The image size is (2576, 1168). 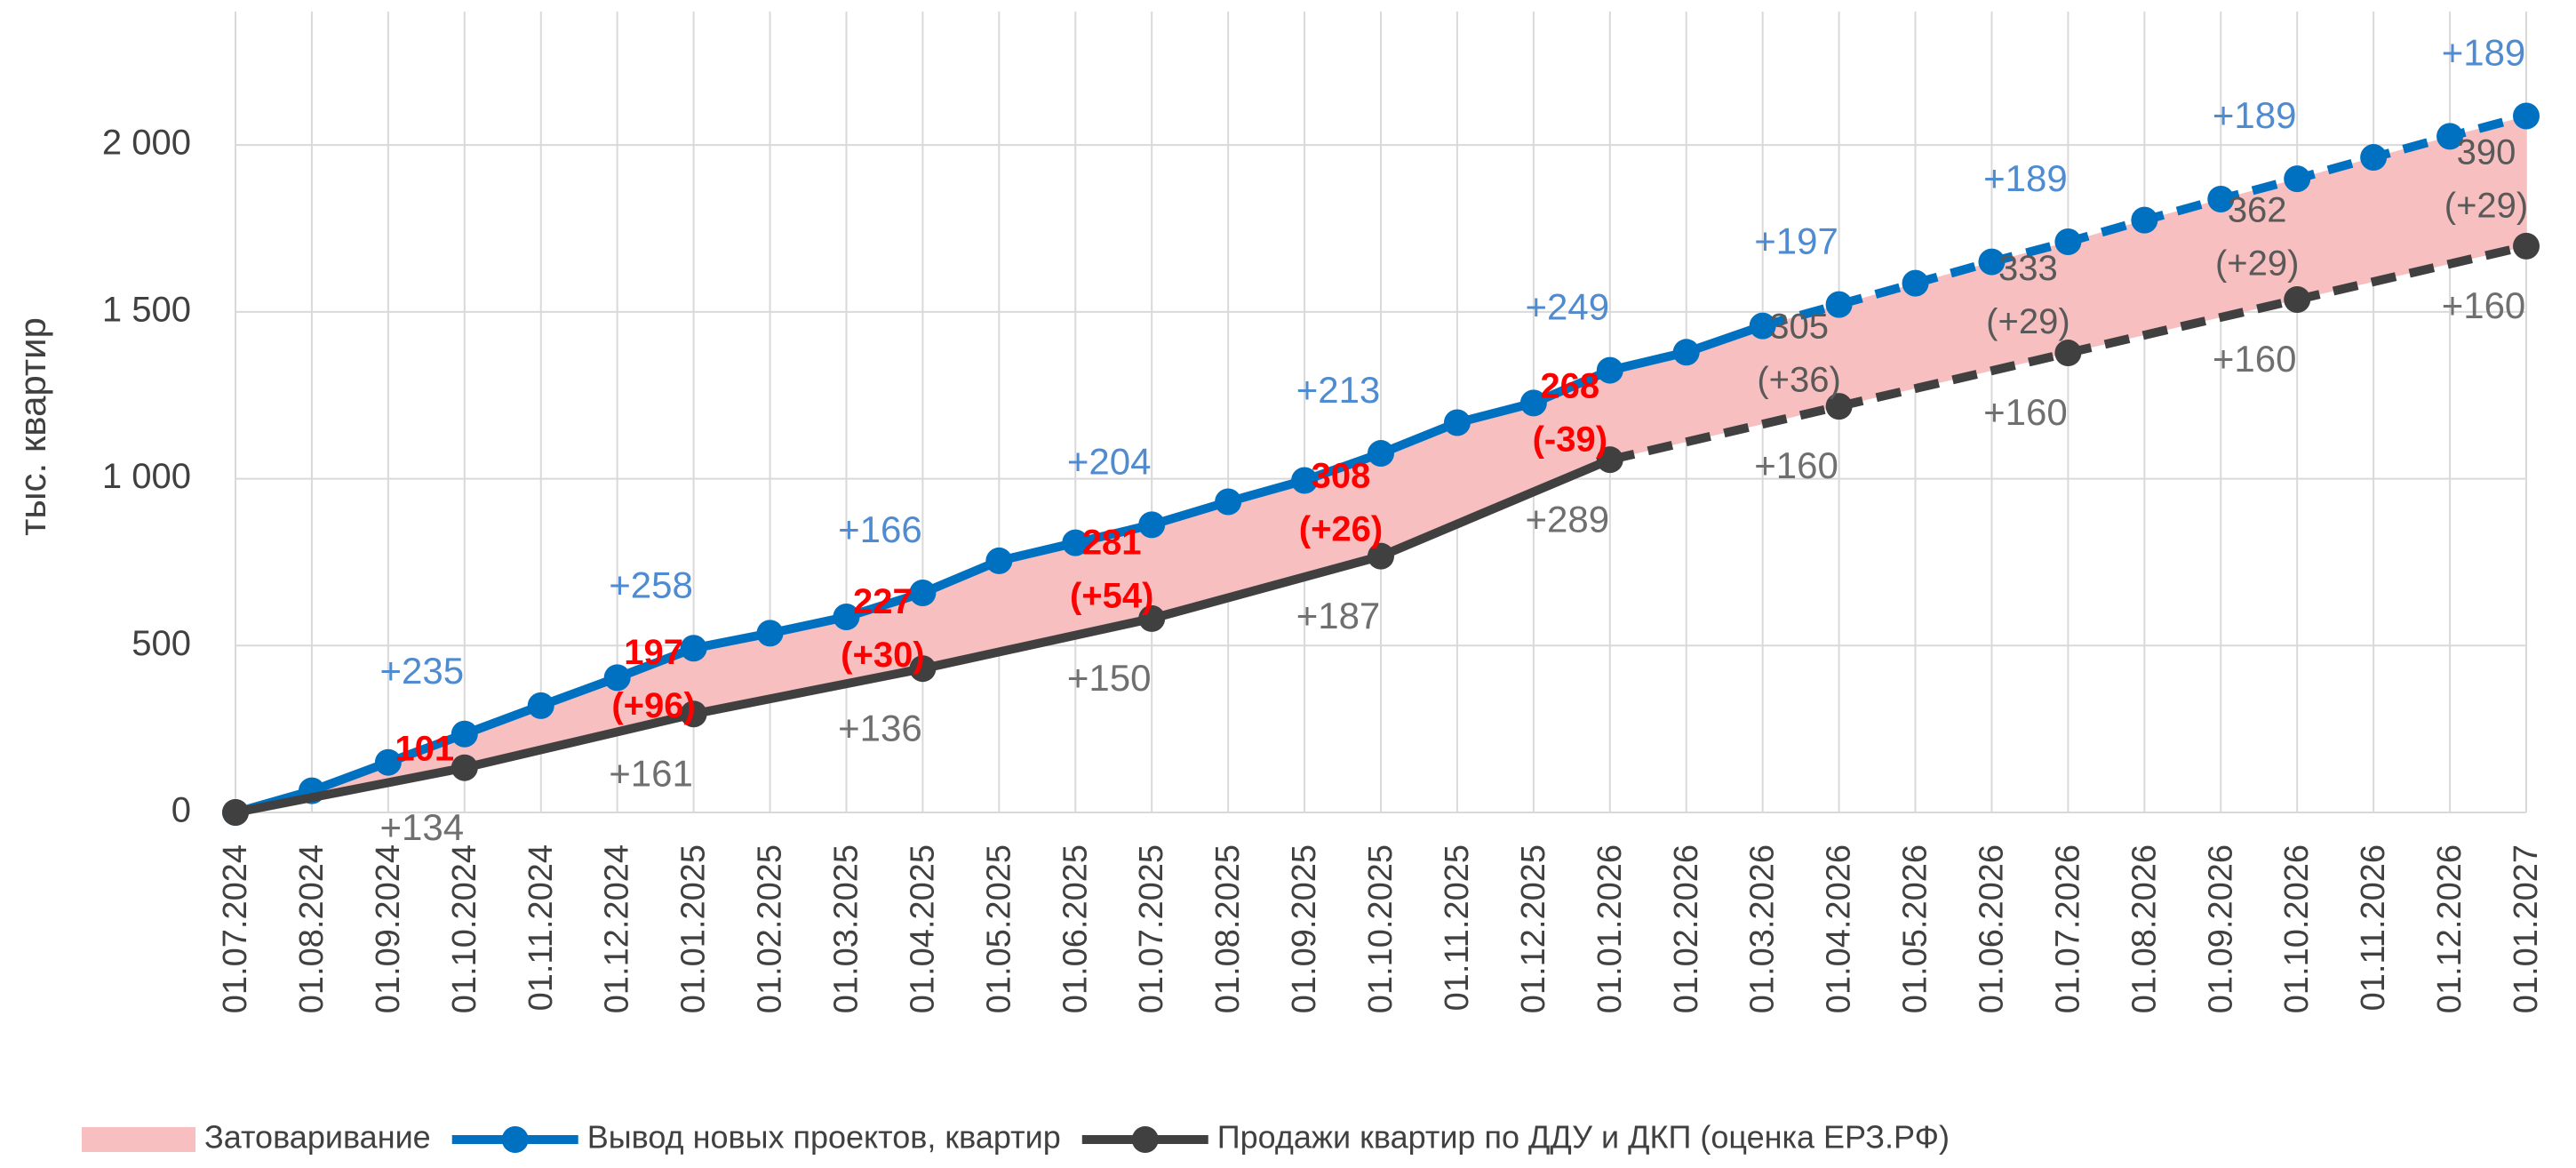 What do you see at coordinates (2144, 928) in the screenshot?
I see `x-tick-label: 01.08.2026` at bounding box center [2144, 928].